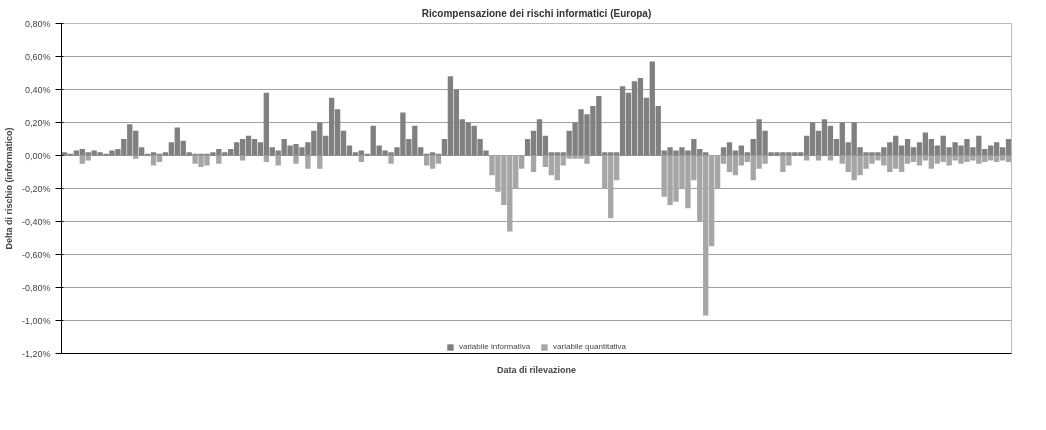  Describe the element at coordinates (36, 320) in the screenshot. I see `y-tick-label: -1,00%` at that location.